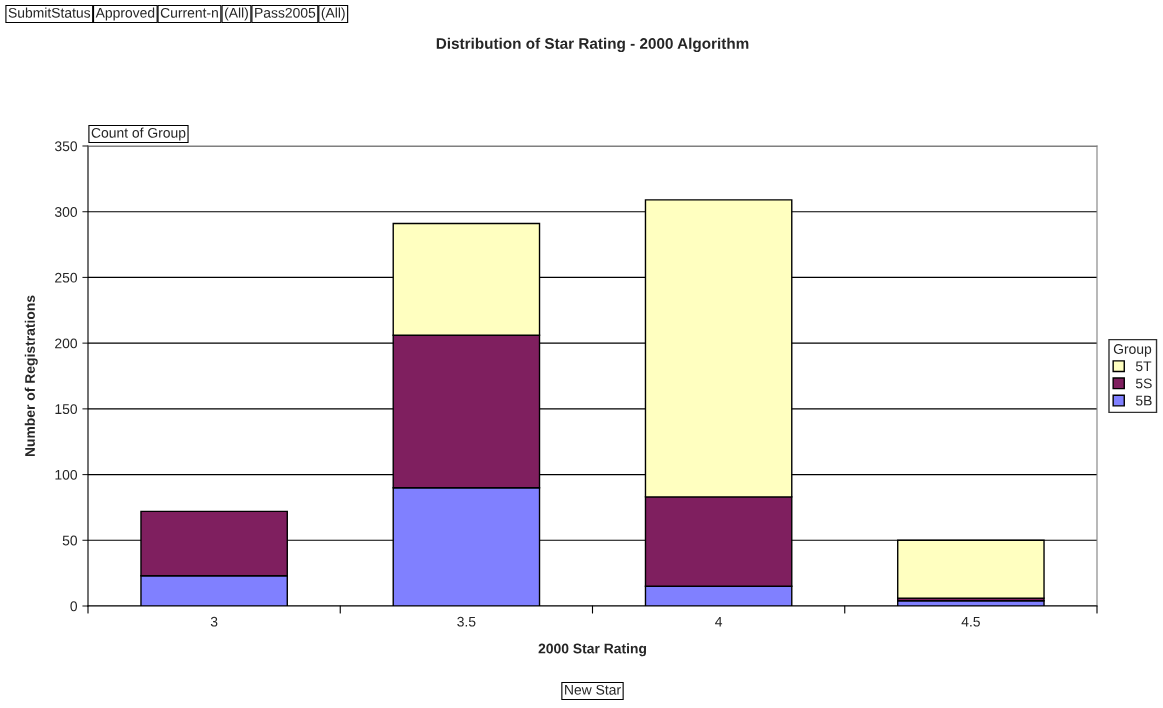 The width and height of the screenshot is (1163, 708). I want to click on y-tick-label: 100, so click(66, 474).